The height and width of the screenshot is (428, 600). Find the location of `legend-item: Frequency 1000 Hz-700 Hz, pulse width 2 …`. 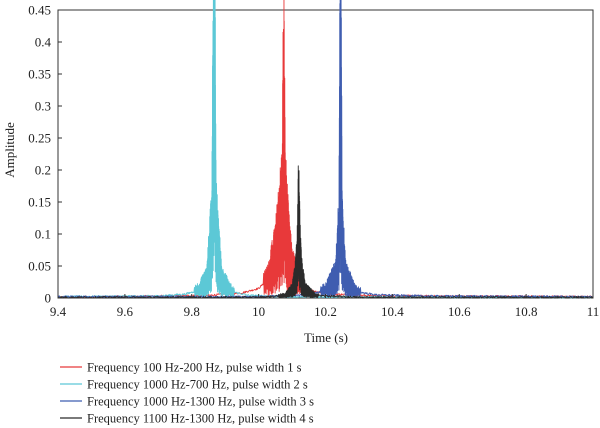

legend-item: Frequency 1000 Hz-700 Hz, pulse width 2 … is located at coordinates (184, 385).